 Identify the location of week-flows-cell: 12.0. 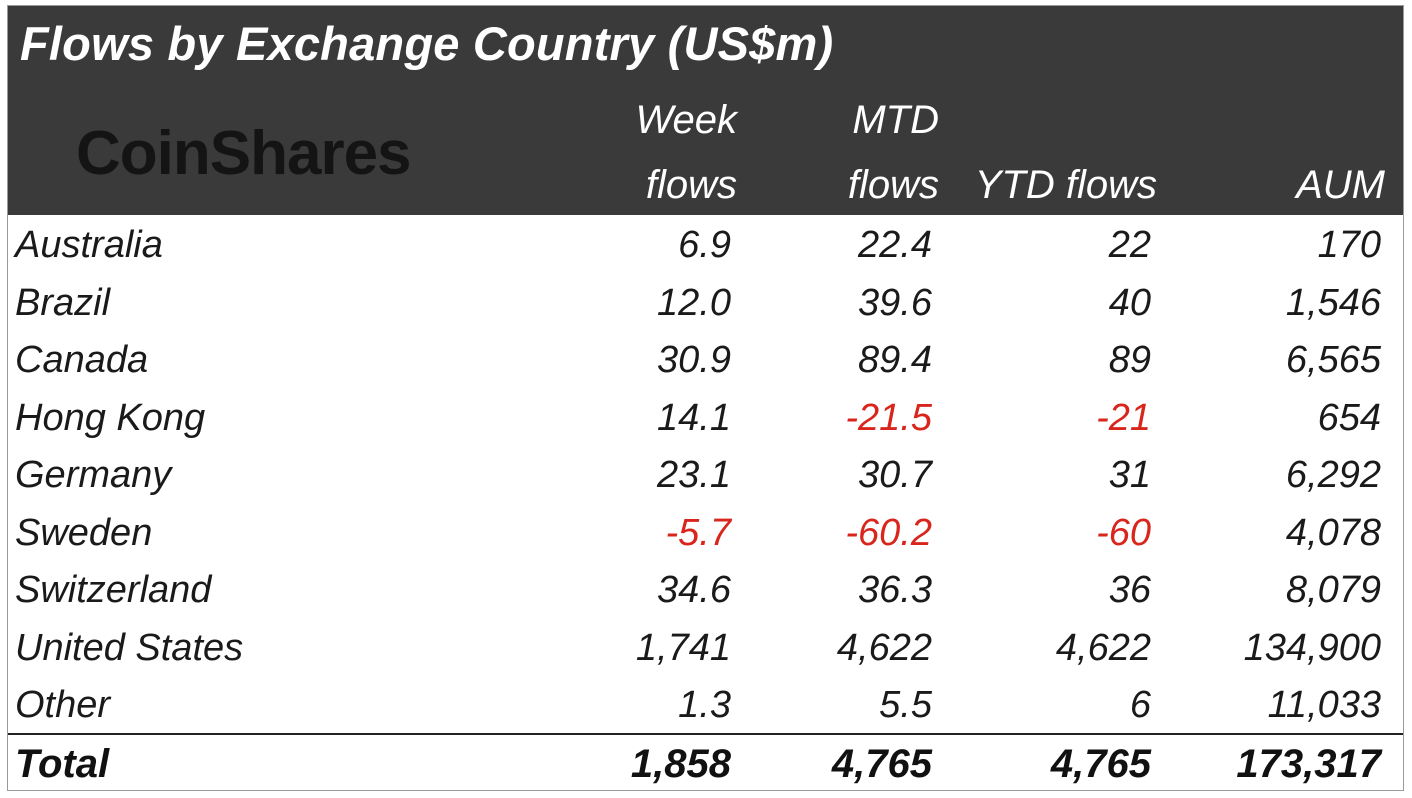
(694, 302).